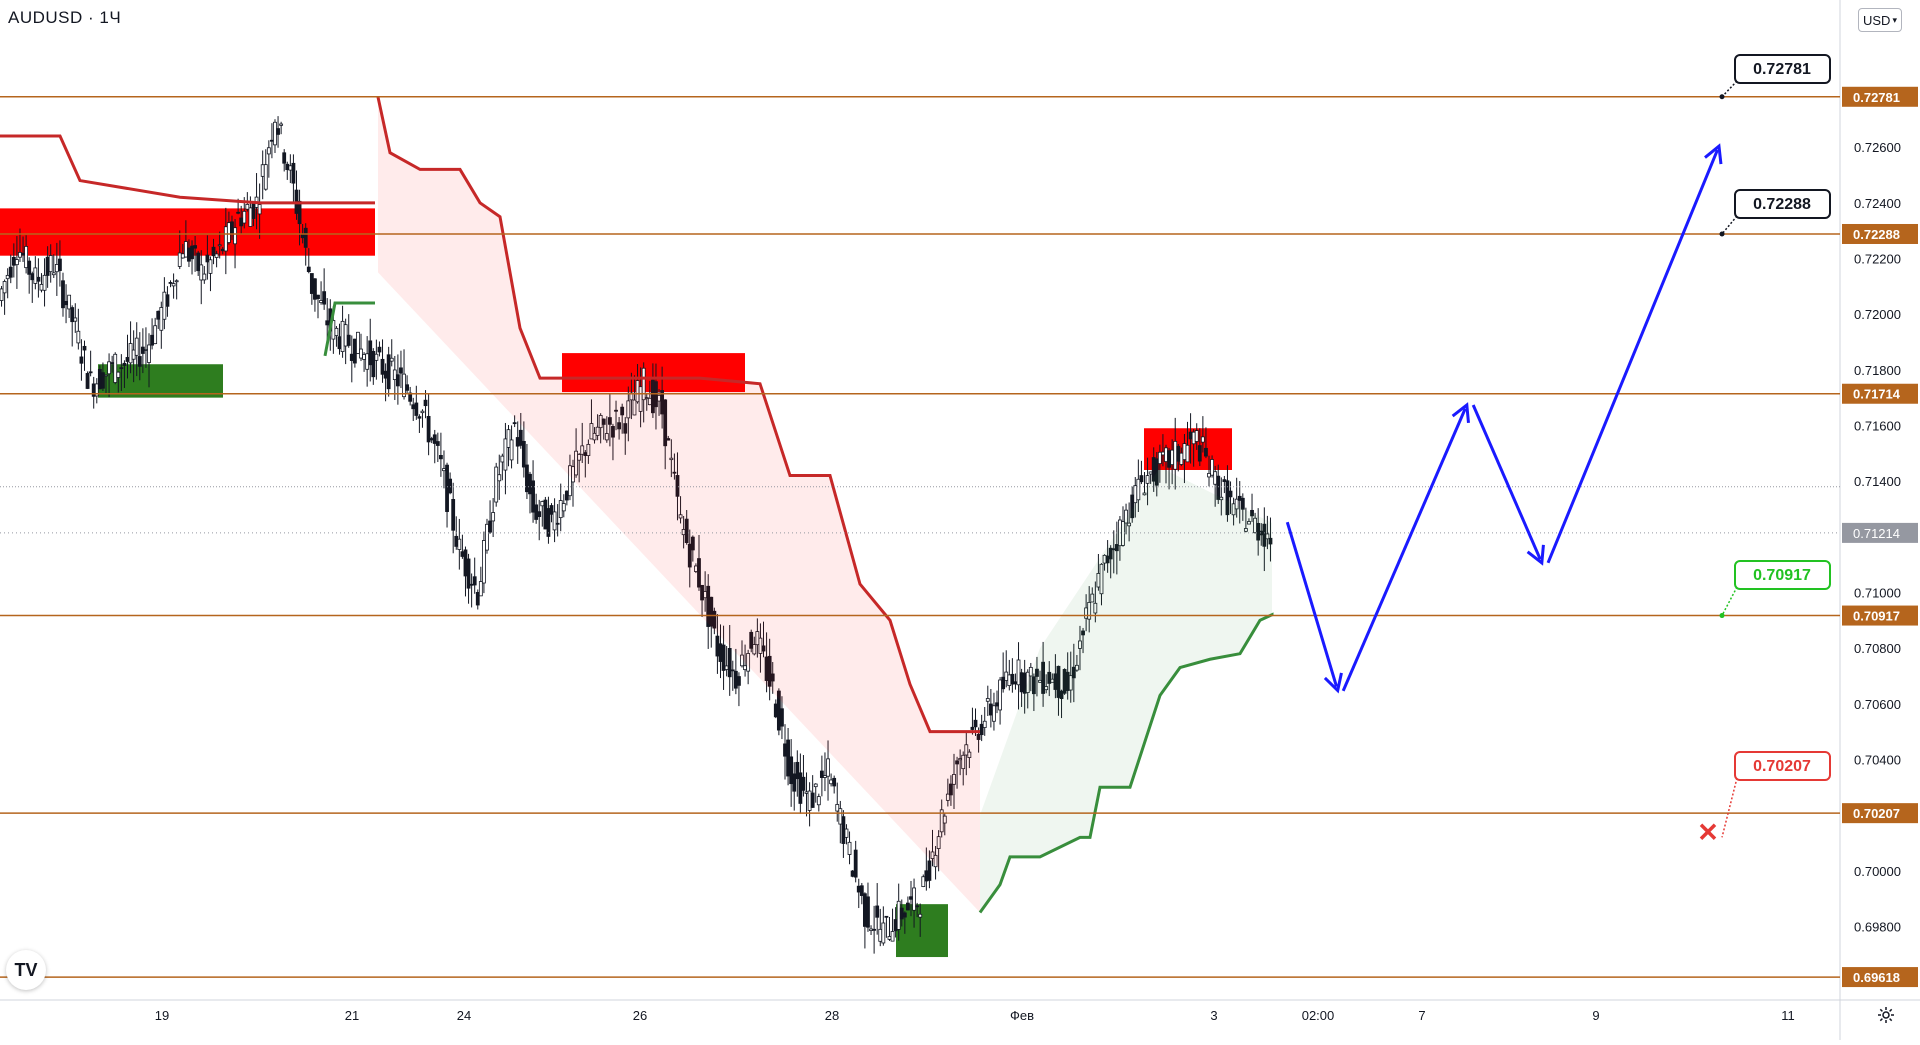 The width and height of the screenshot is (1920, 1045). What do you see at coordinates (1880, 20) in the screenshot?
I see `currency-button: USD ▾` at bounding box center [1880, 20].